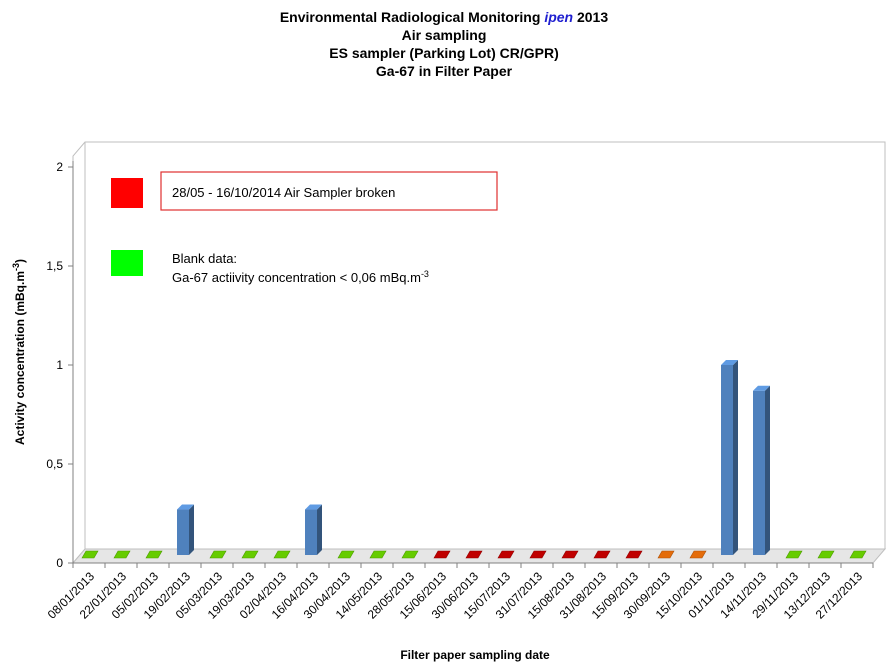 The image size is (888, 669). What do you see at coordinates (204, 258) in the screenshot?
I see `legend-blank-label-1: Blank data:` at bounding box center [204, 258].